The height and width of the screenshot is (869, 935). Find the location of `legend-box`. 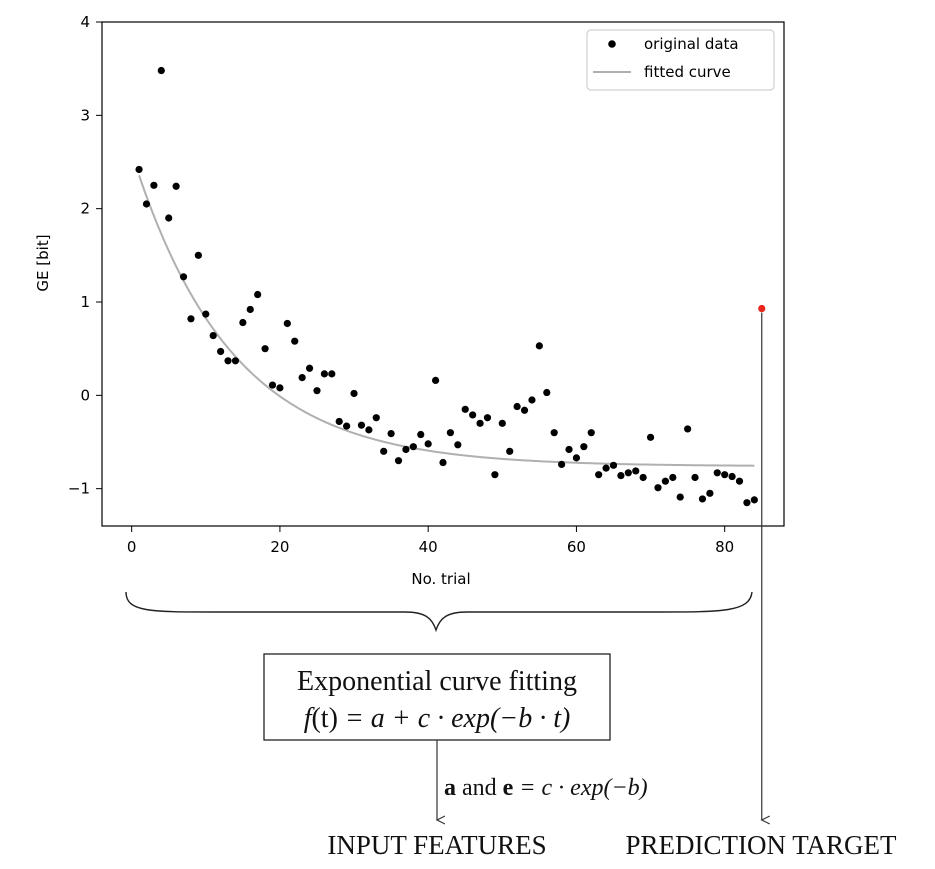

legend-box is located at coordinates (680, 60).